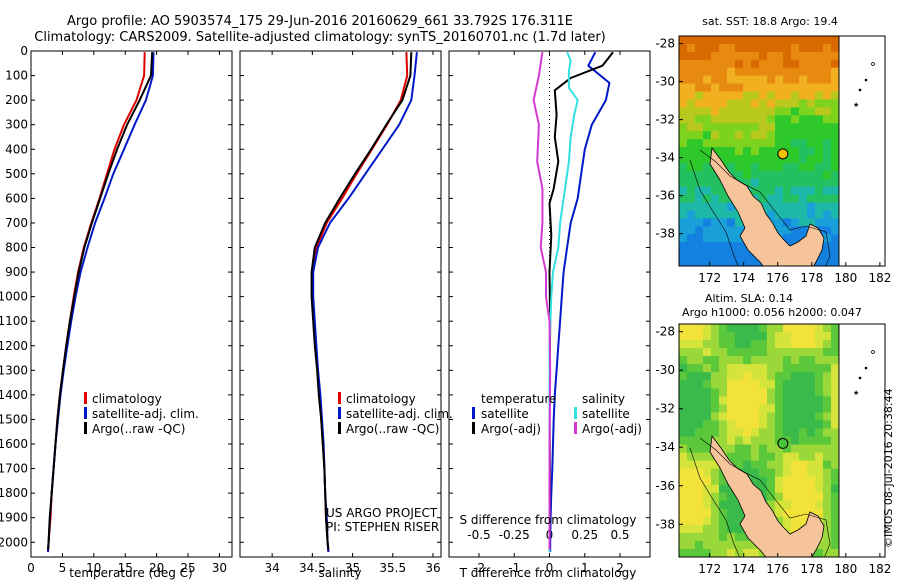  I want to click on x-tick-label: 0, so click(31, 568).